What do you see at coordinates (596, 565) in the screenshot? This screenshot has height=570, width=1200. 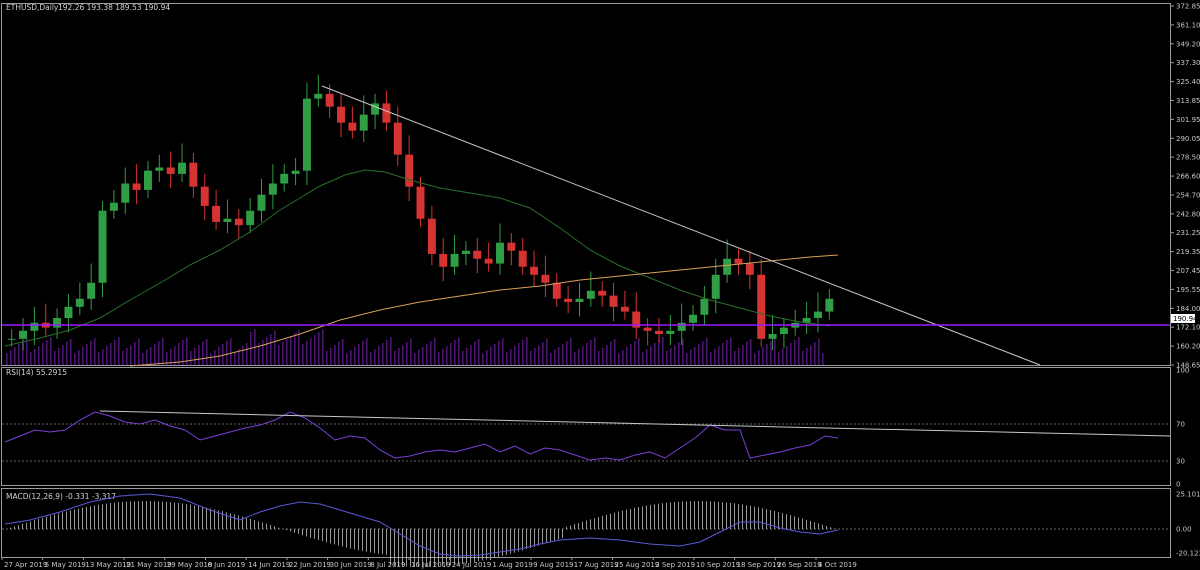 I see `time-tick-label: 17 Aug 2019` at bounding box center [596, 565].